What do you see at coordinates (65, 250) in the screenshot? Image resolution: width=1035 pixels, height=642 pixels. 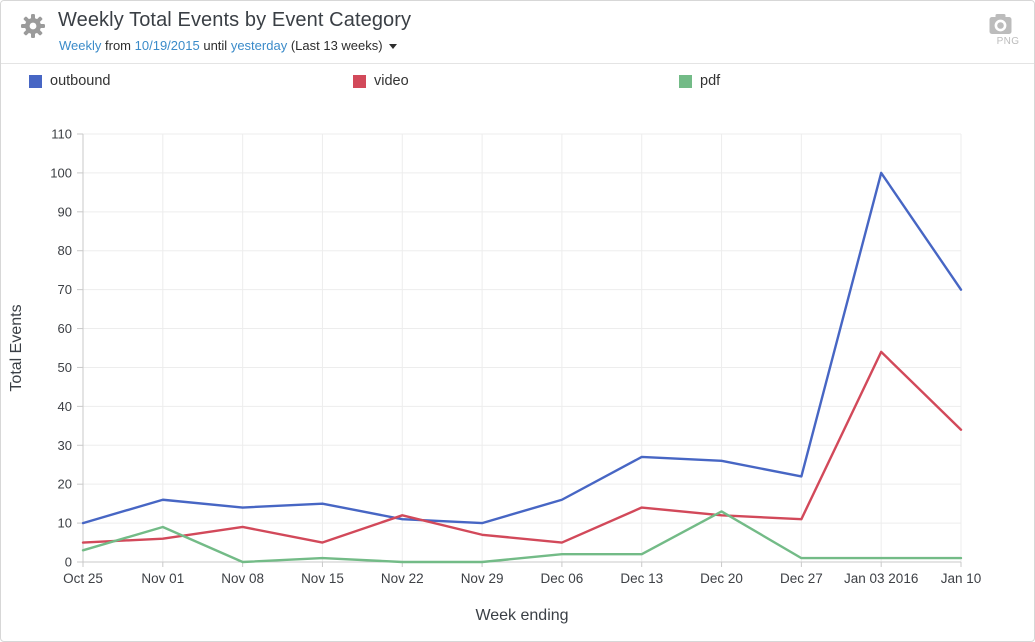 I see `y-tick-label: 80` at bounding box center [65, 250].